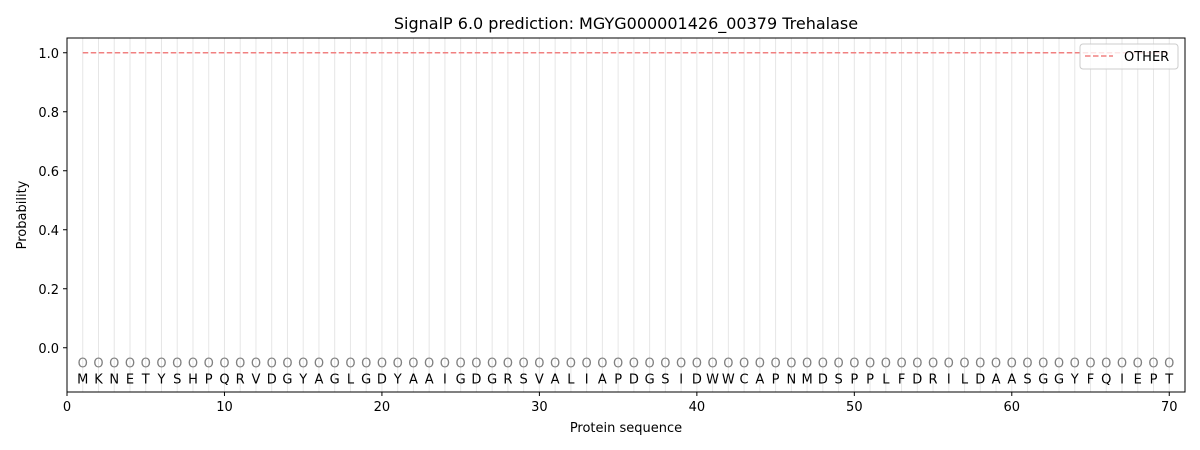 This screenshot has width=1200, height=450. Describe the element at coordinates (48, 349) in the screenshot. I see `y-tick-label: 0.0` at that location.